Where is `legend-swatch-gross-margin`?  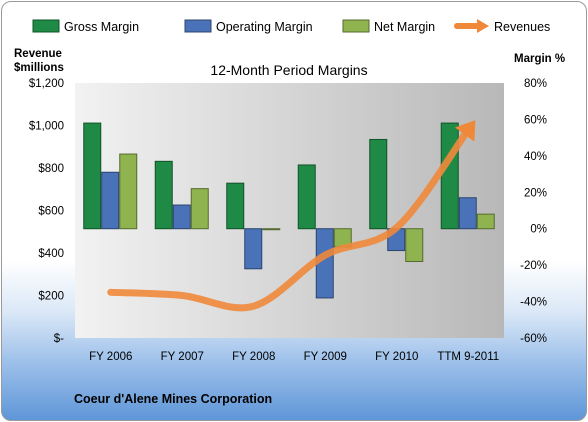
legend-swatch-gross-margin is located at coordinates (46, 26).